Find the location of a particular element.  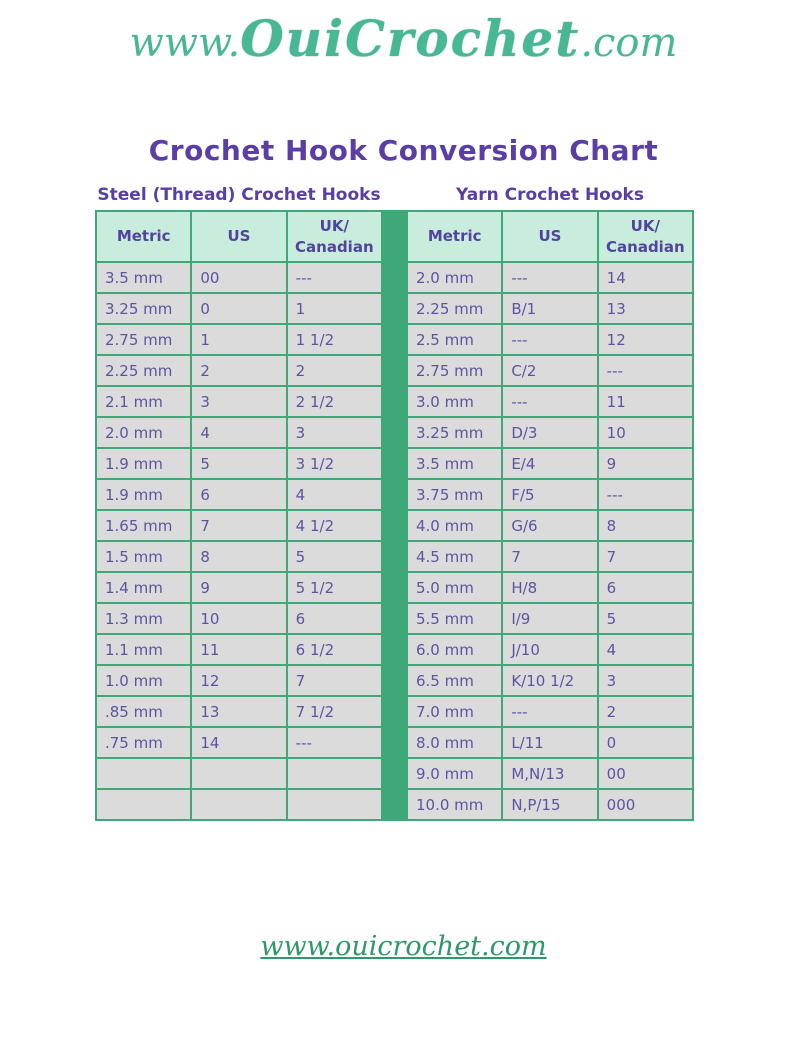

table-row: 1.3 mm 10 6 is located at coordinates (239, 618).